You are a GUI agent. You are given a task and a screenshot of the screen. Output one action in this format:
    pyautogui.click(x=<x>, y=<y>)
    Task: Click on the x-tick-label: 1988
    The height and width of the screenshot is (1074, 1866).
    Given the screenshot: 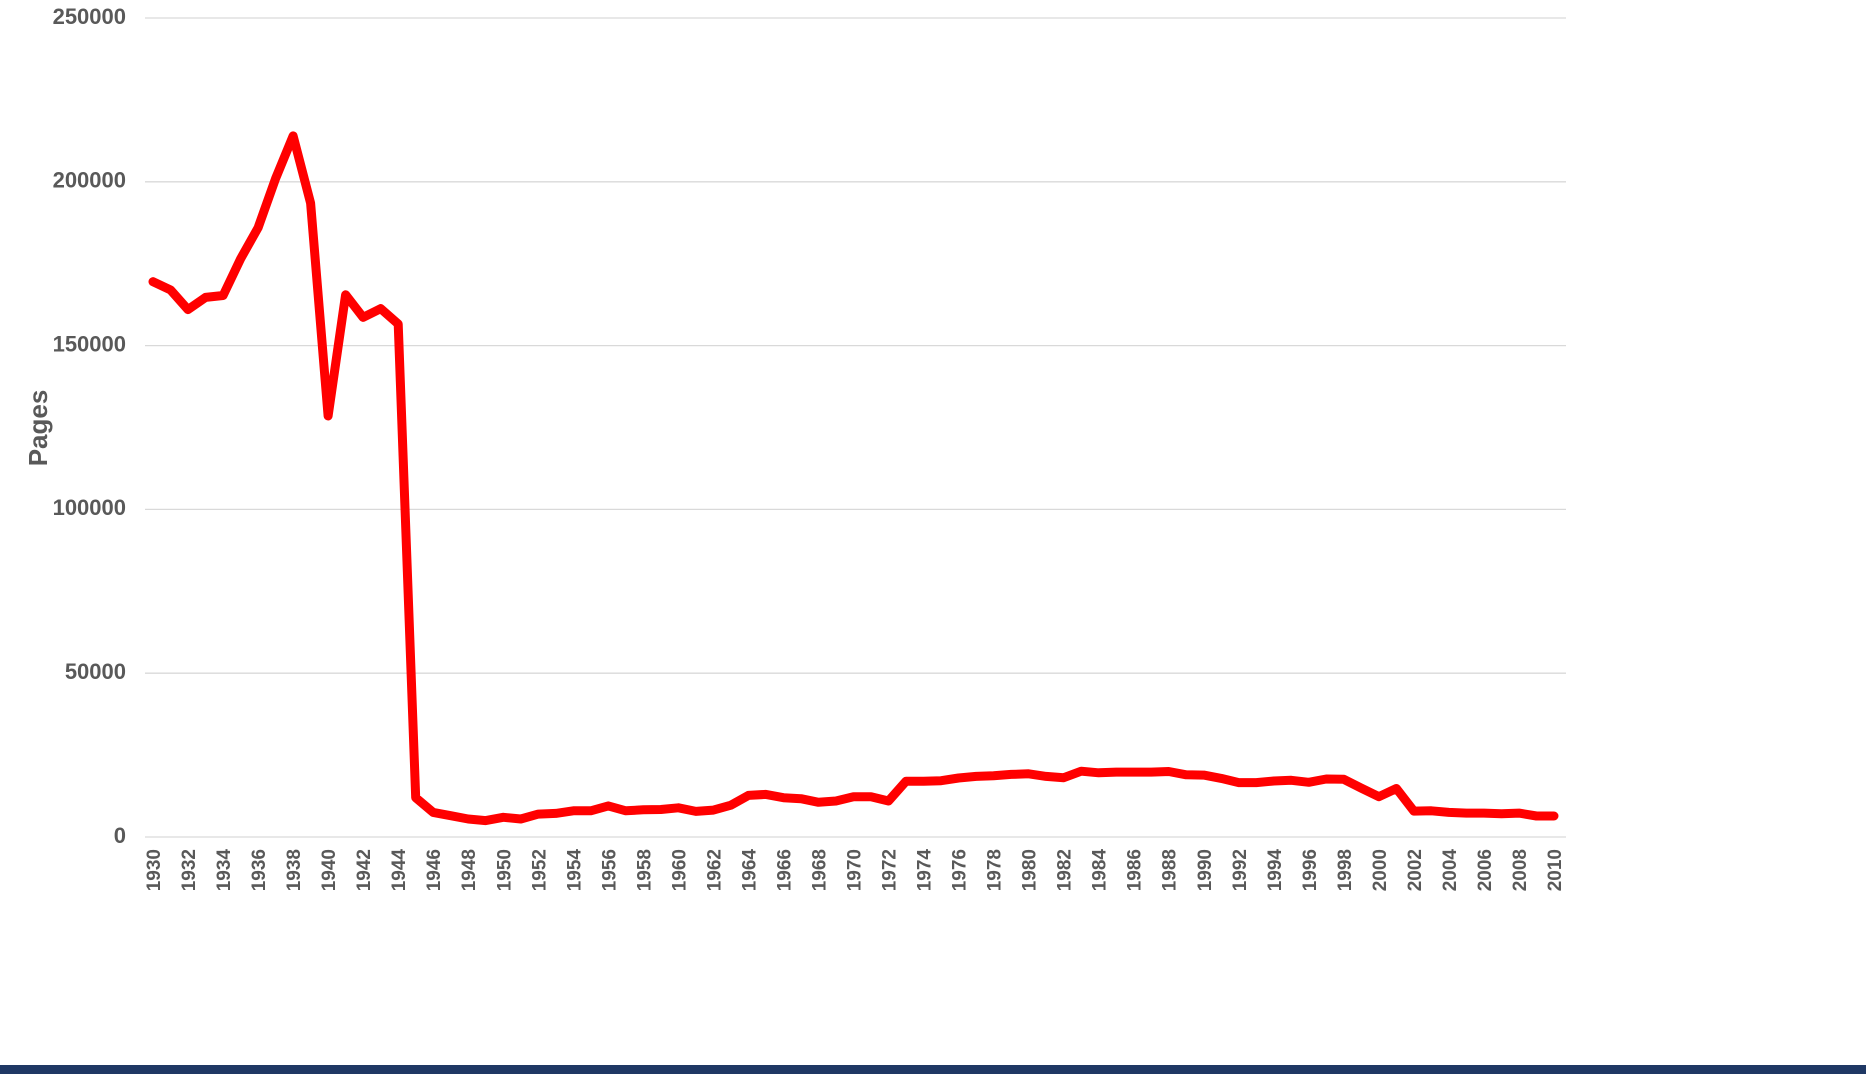 What is the action you would take?
    pyautogui.click(x=1170, y=870)
    